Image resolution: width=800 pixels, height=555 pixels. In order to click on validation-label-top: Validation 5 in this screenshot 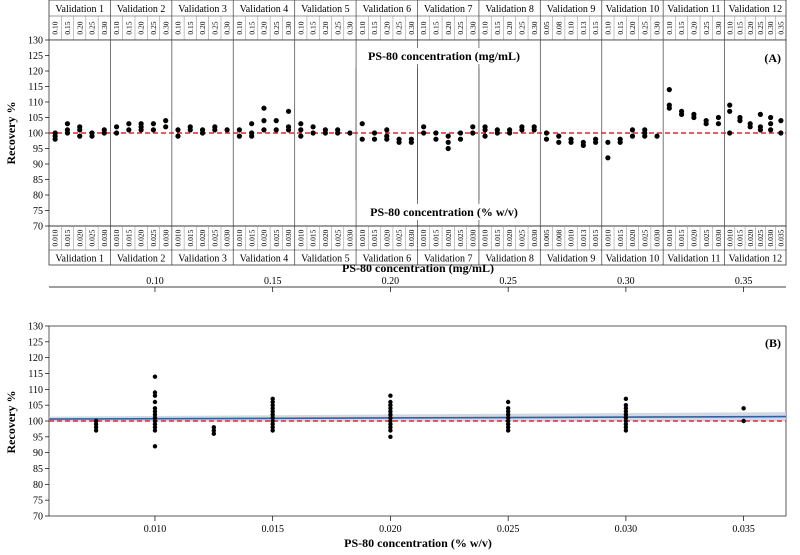, I will do `click(325, 9)`.